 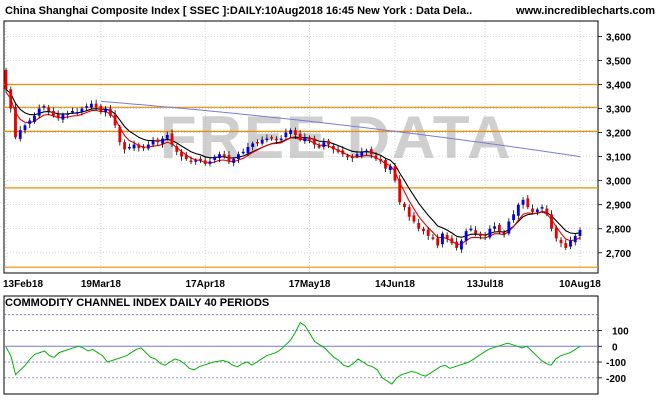 What do you see at coordinates (618, 158) in the screenshot?
I see `price-tick-label: 3,100` at bounding box center [618, 158].